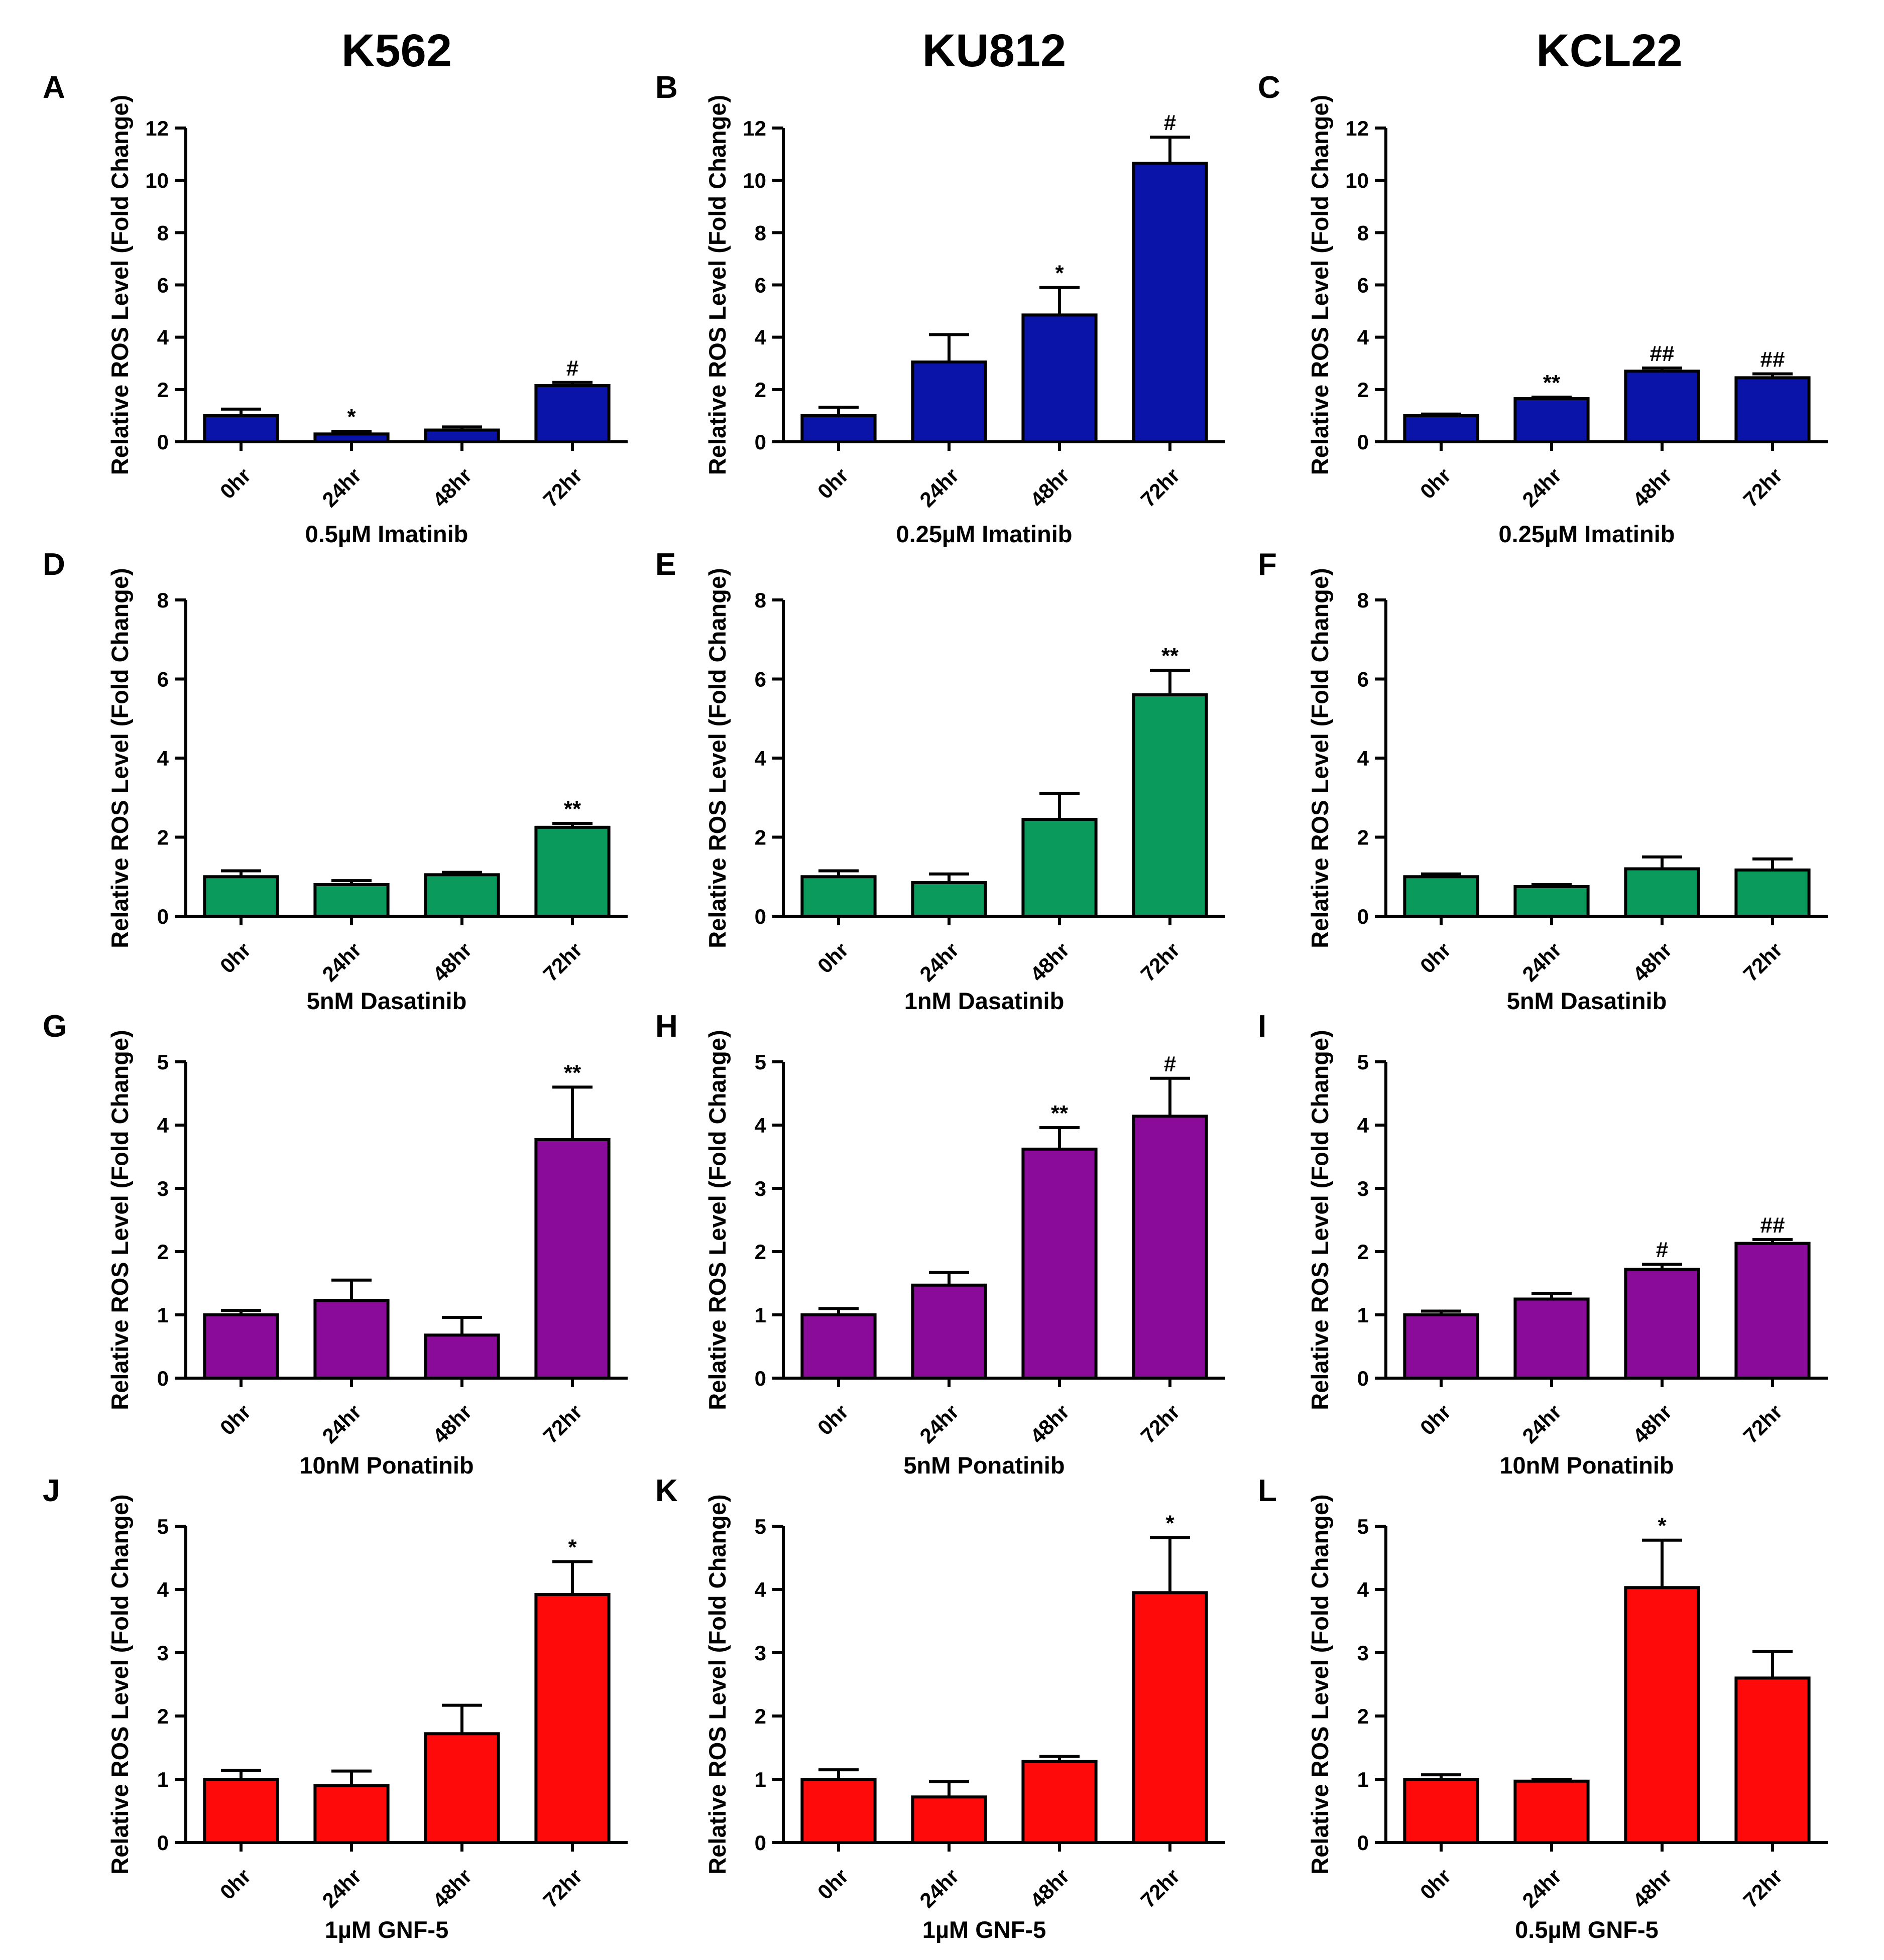 The height and width of the screenshot is (1960, 1884). I want to click on panel-letter-e: E, so click(666, 564).